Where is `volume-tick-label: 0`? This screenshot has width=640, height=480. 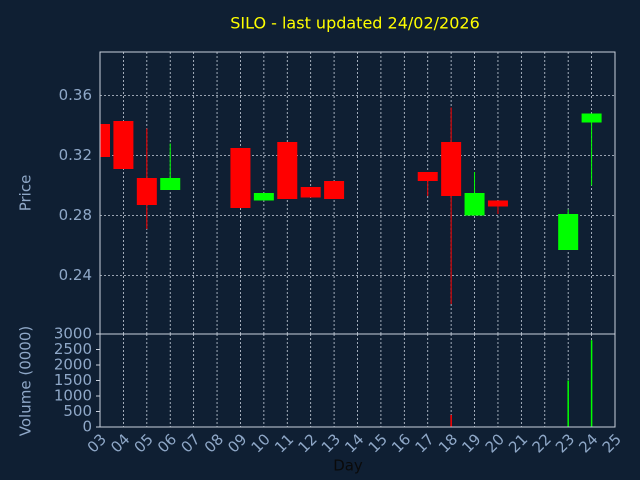 volume-tick-label: 0 is located at coordinates (87, 427).